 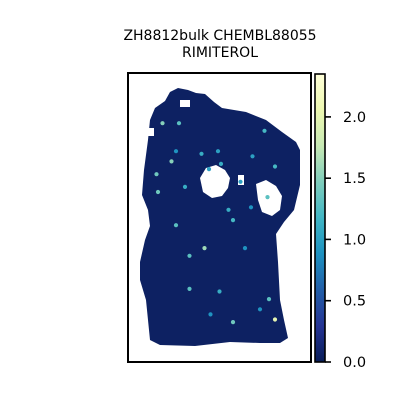 What do you see at coordinates (320, 218) in the screenshot?
I see `colorbar-gradient` at bounding box center [320, 218].